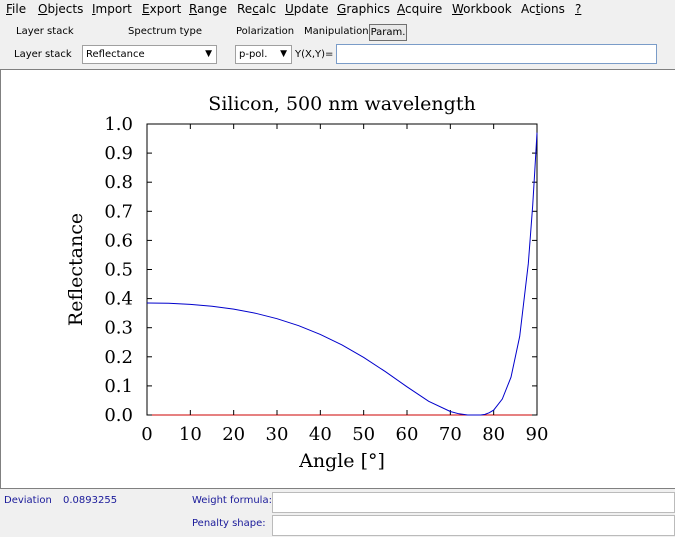 The width and height of the screenshot is (675, 537). What do you see at coordinates (208, 9) in the screenshot?
I see `menu-range: Range` at bounding box center [208, 9].